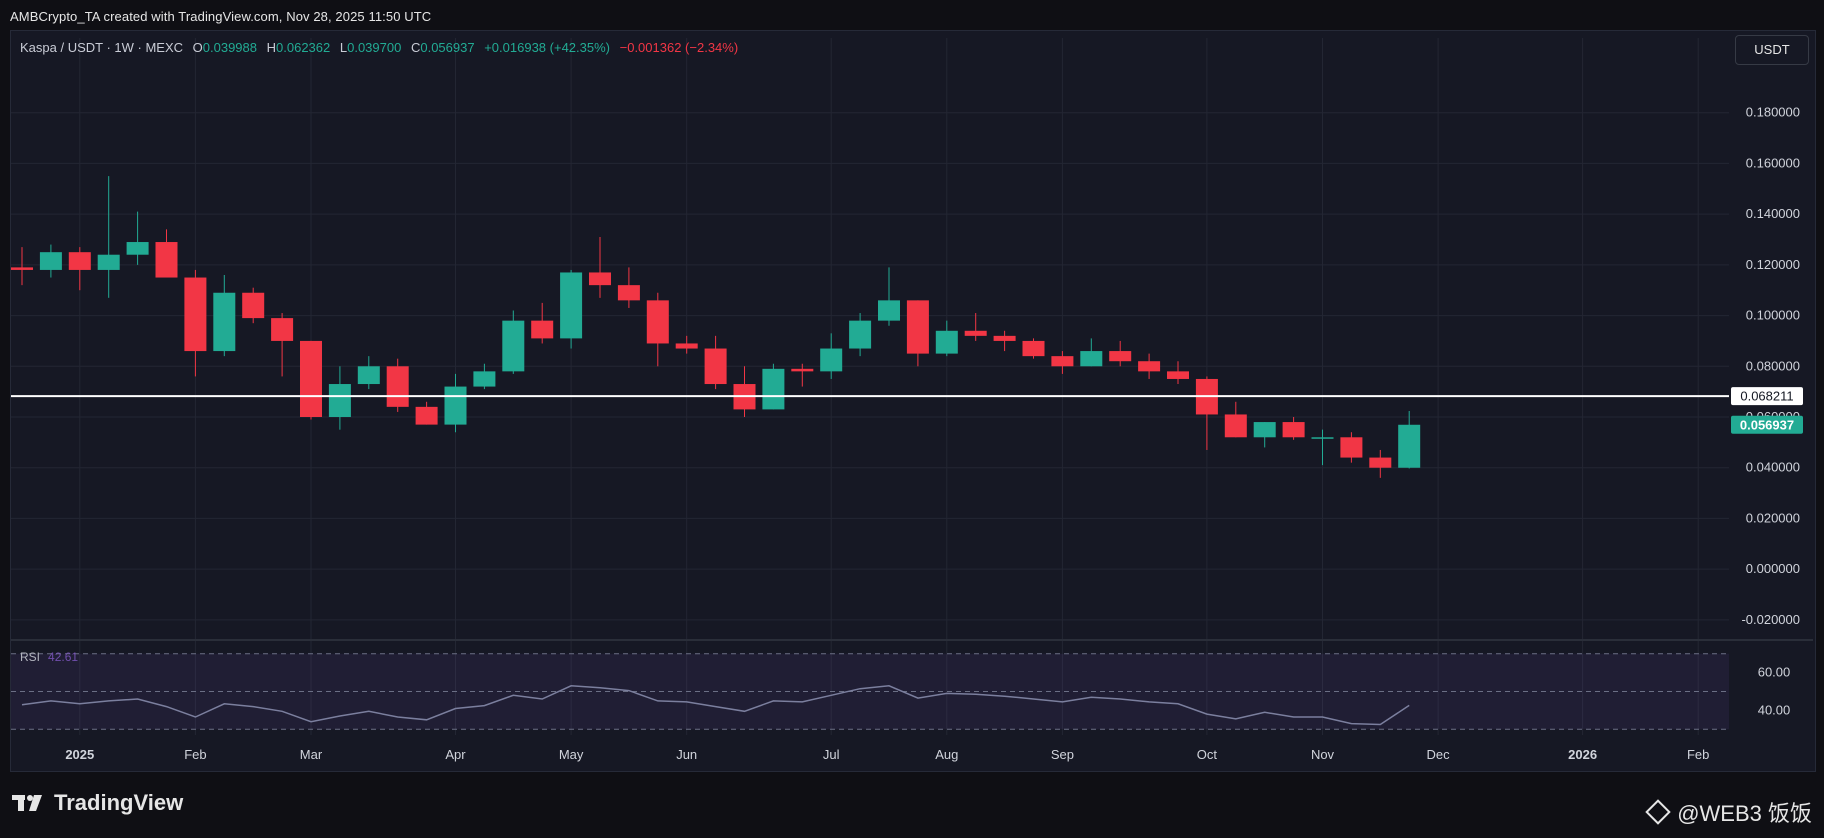  I want to click on x-tick-label: May, so click(571, 754).